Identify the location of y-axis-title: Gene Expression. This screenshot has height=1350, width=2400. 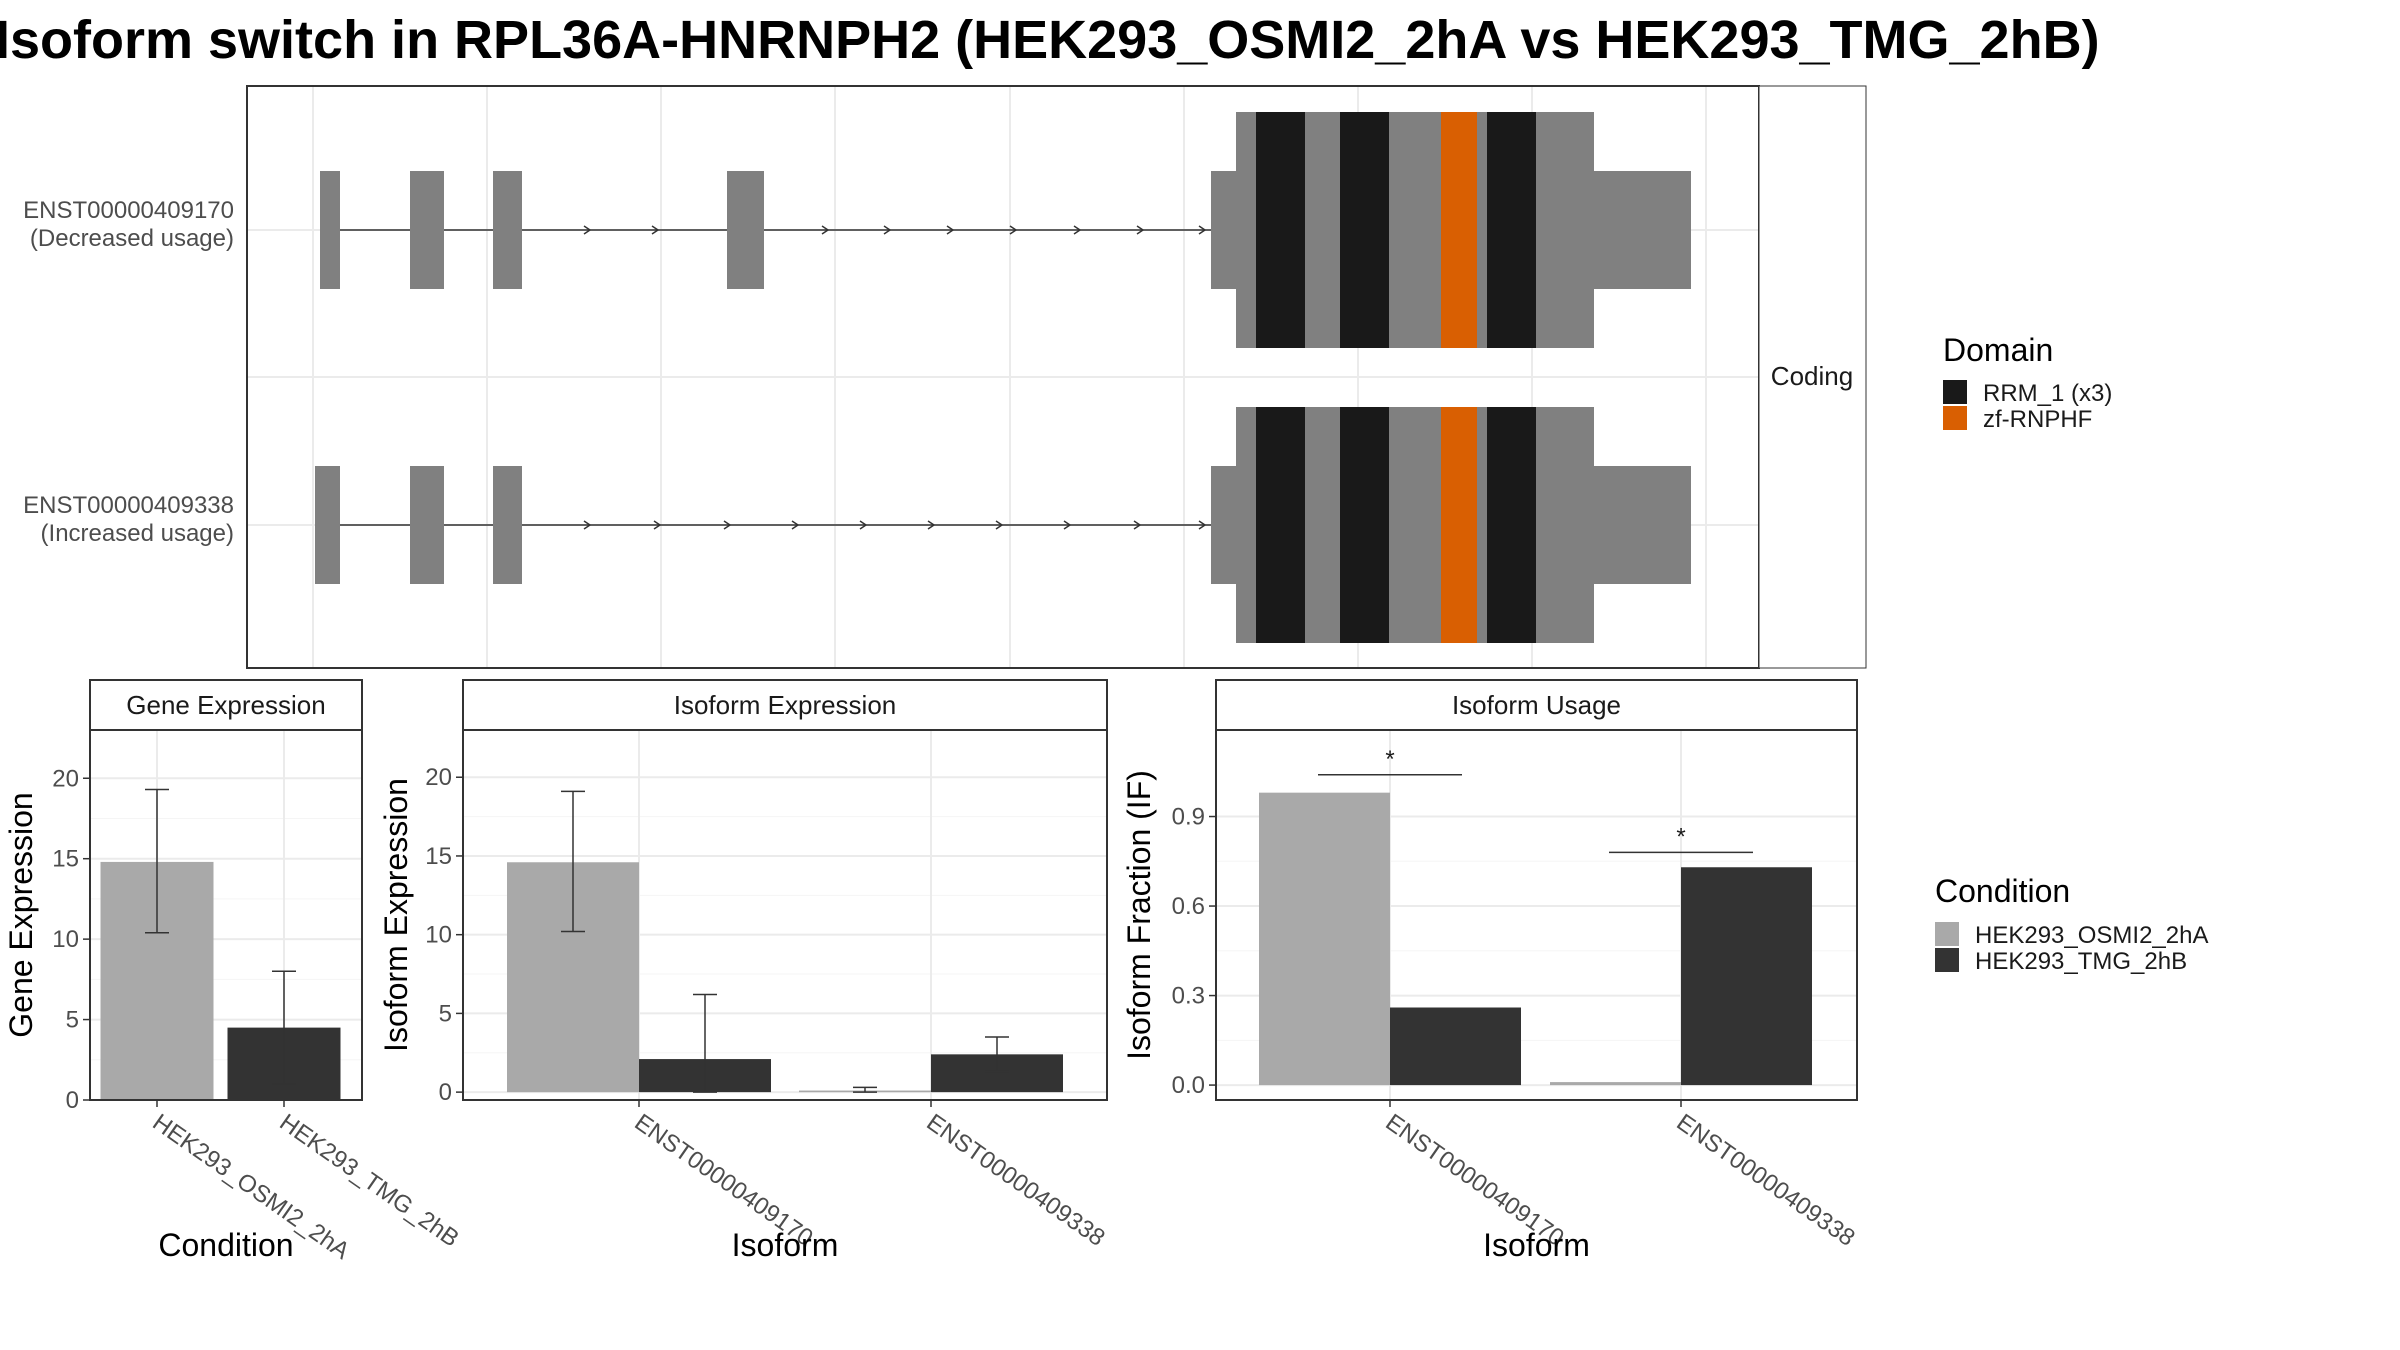
(21, 914).